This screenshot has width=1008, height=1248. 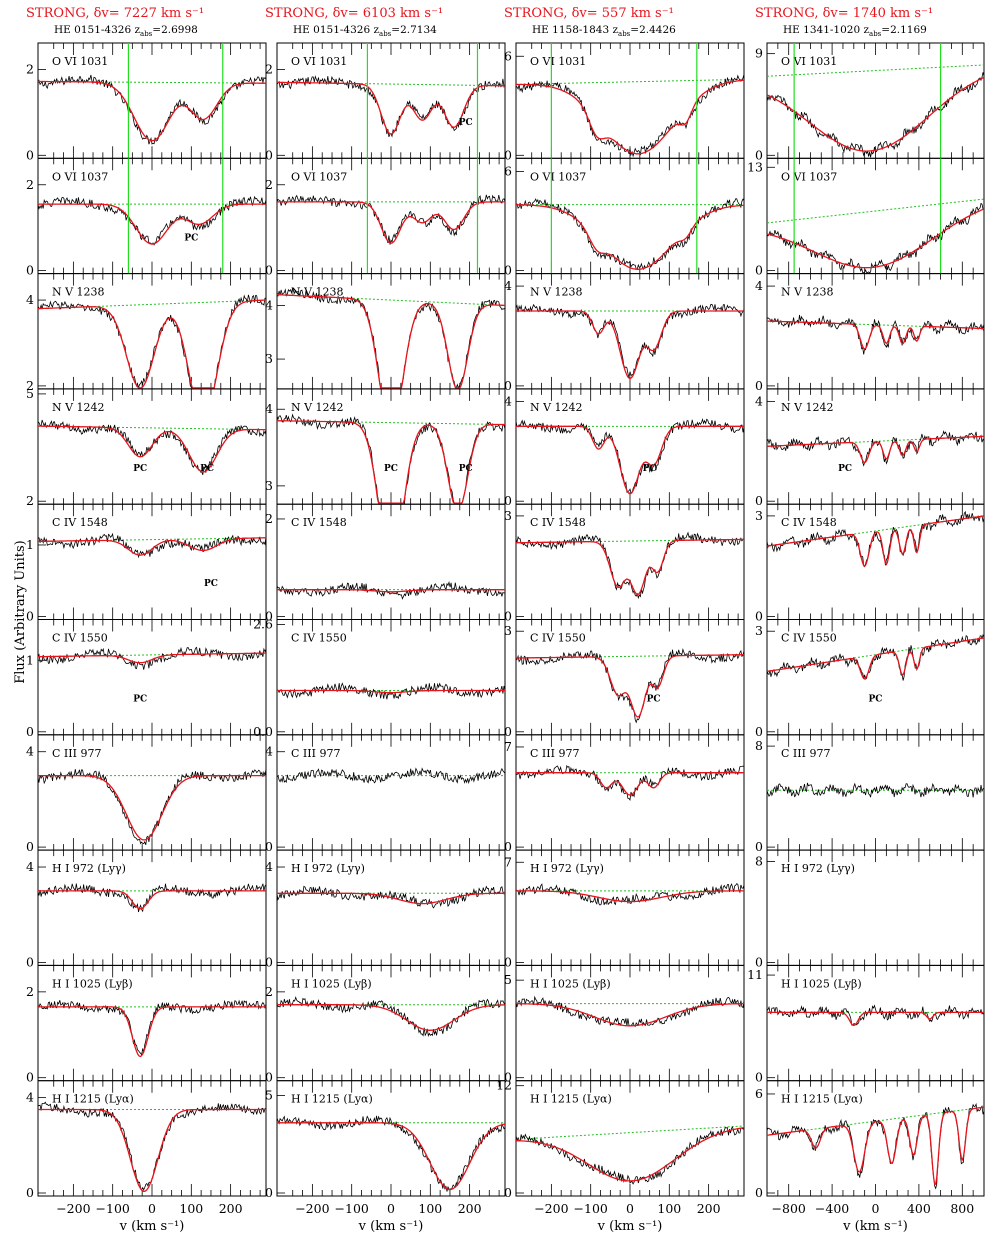 What do you see at coordinates (669, 1208) in the screenshot?
I see `x-tick-label: 100` at bounding box center [669, 1208].